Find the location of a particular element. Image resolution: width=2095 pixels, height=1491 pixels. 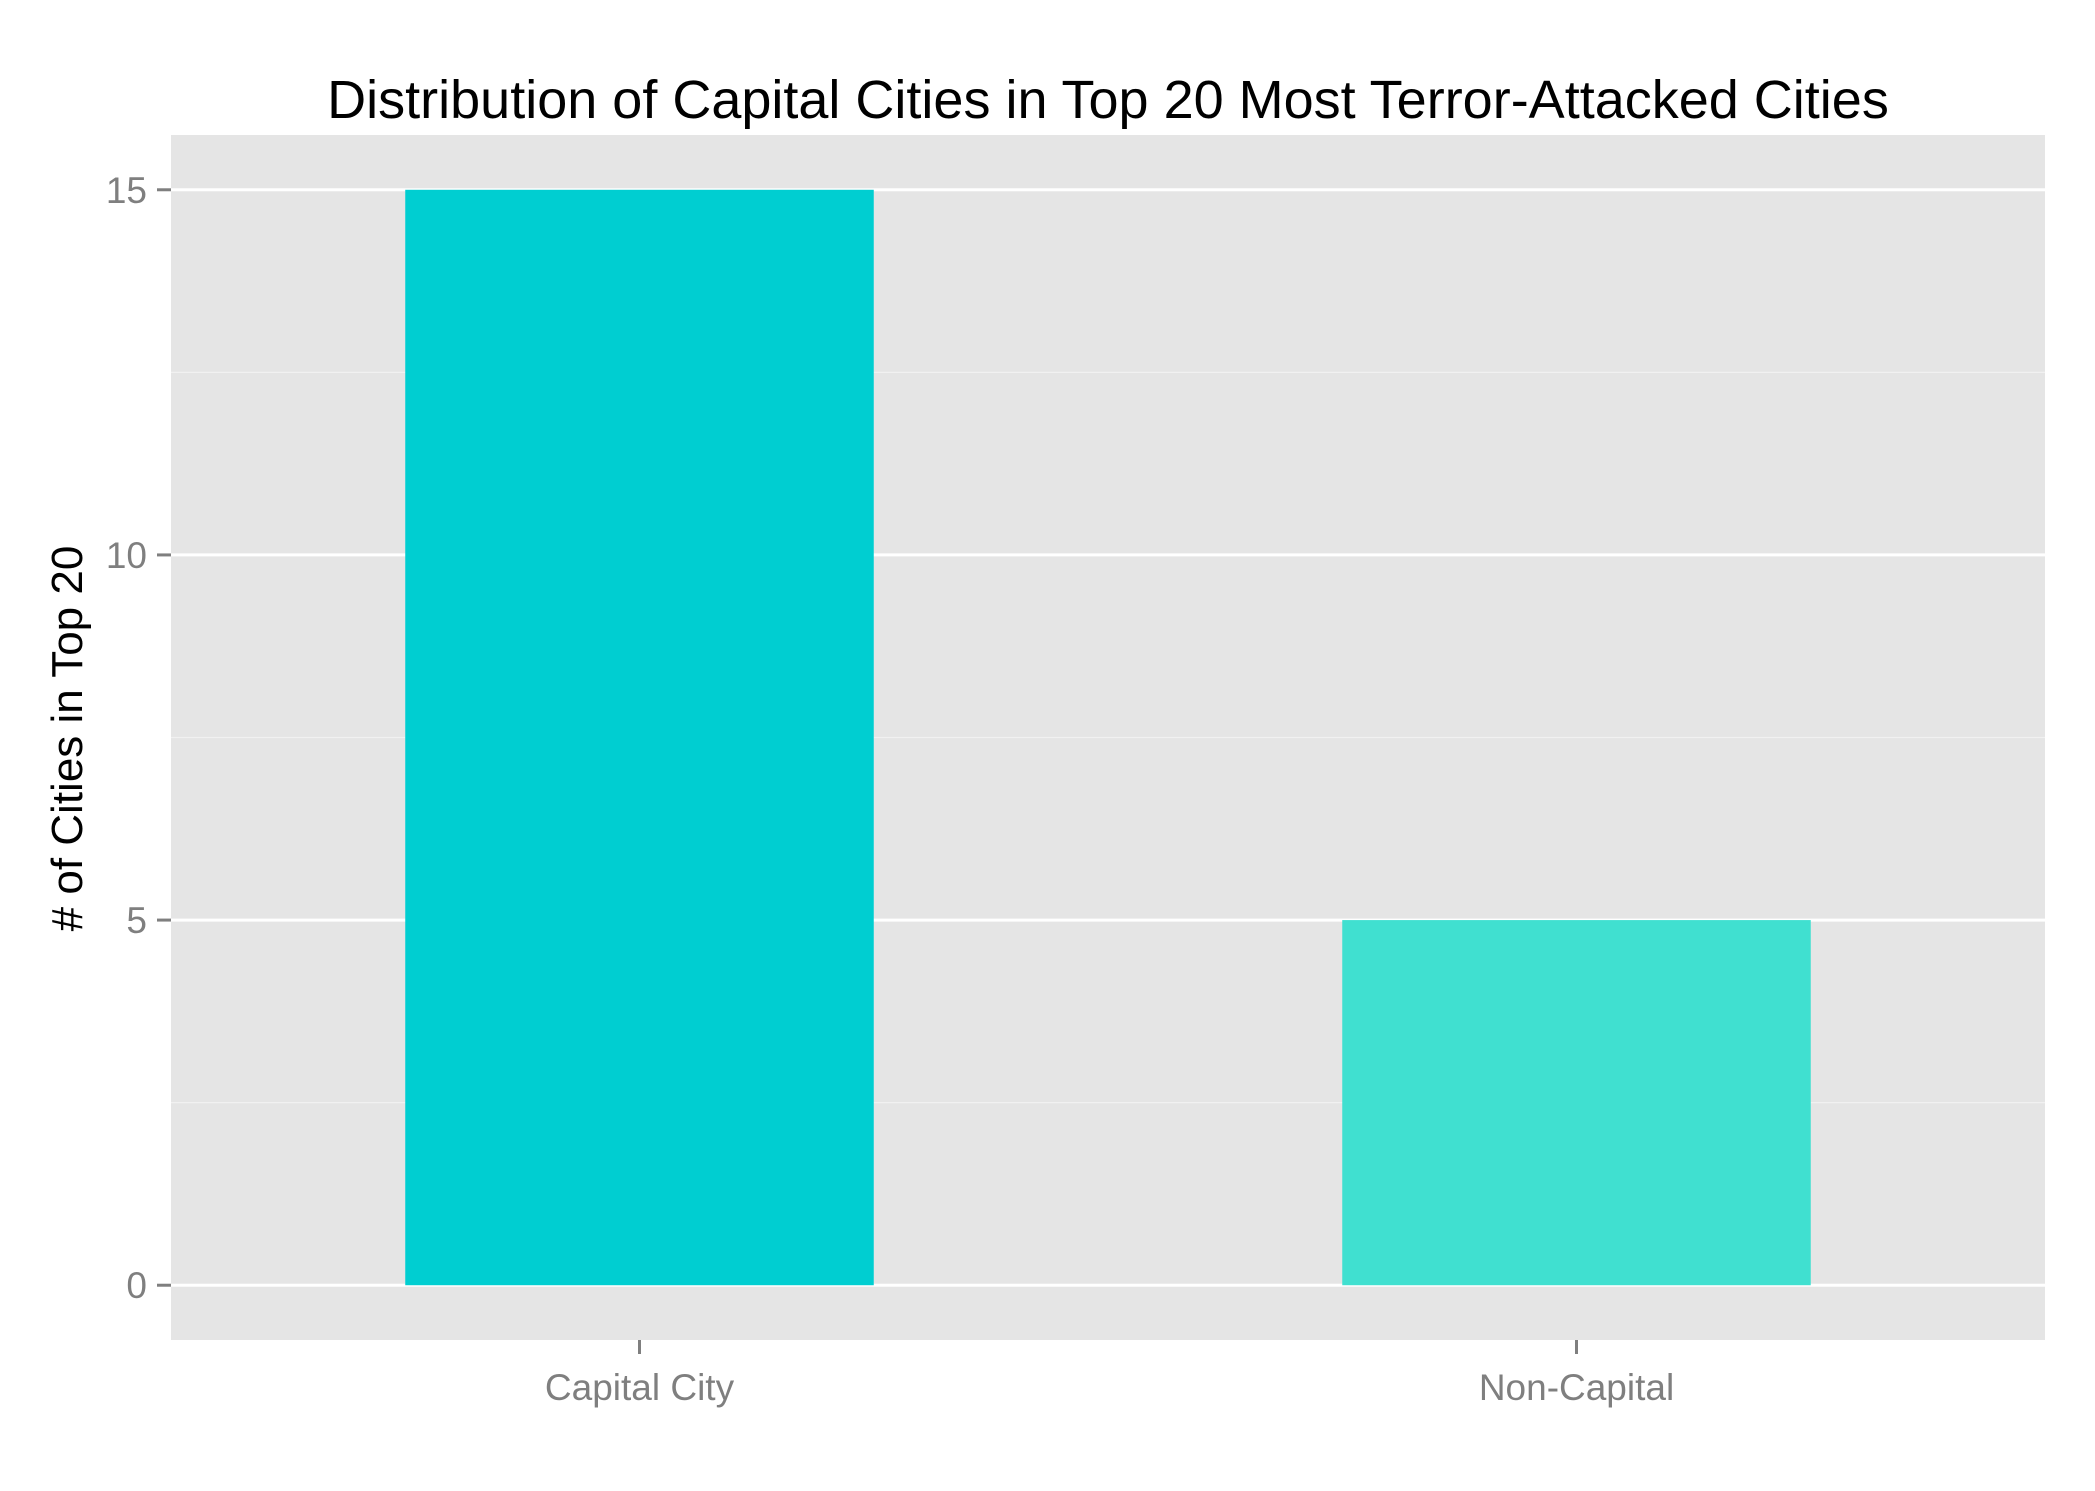

y-tick-label: 0 is located at coordinates (136, 1285).